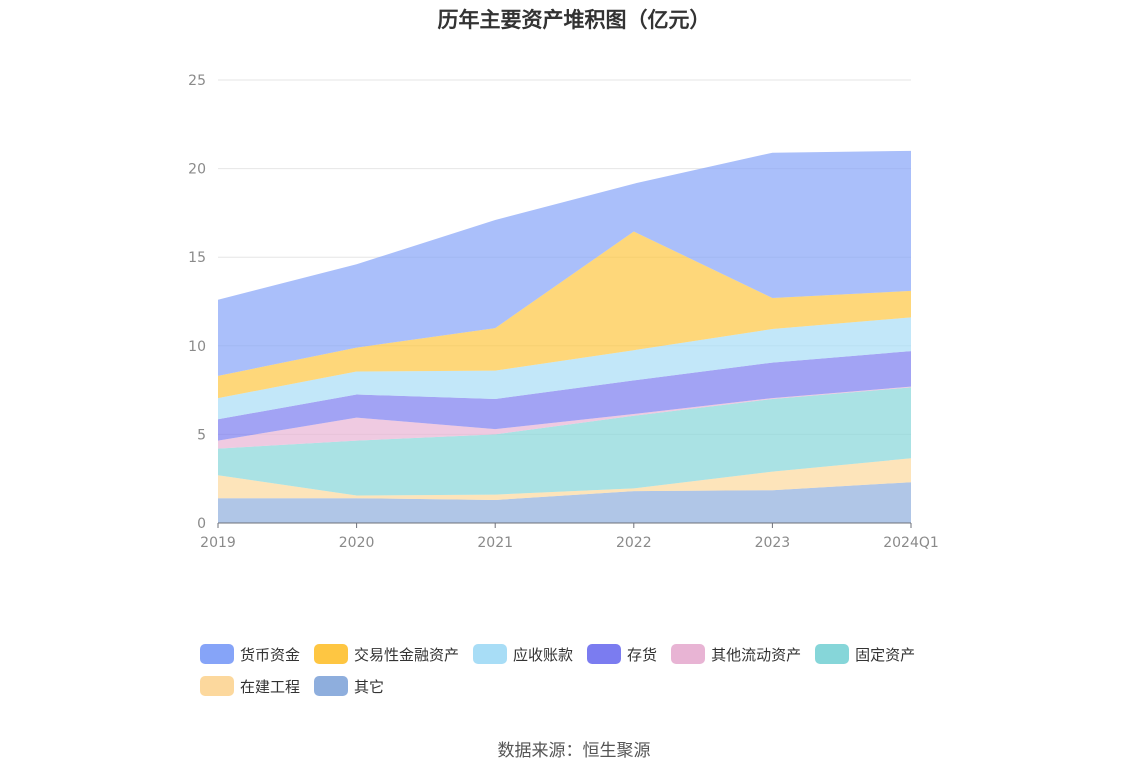 The height and width of the screenshot is (776, 1148). What do you see at coordinates (357, 543) in the screenshot?
I see `x-tick-label: 2020` at bounding box center [357, 543].